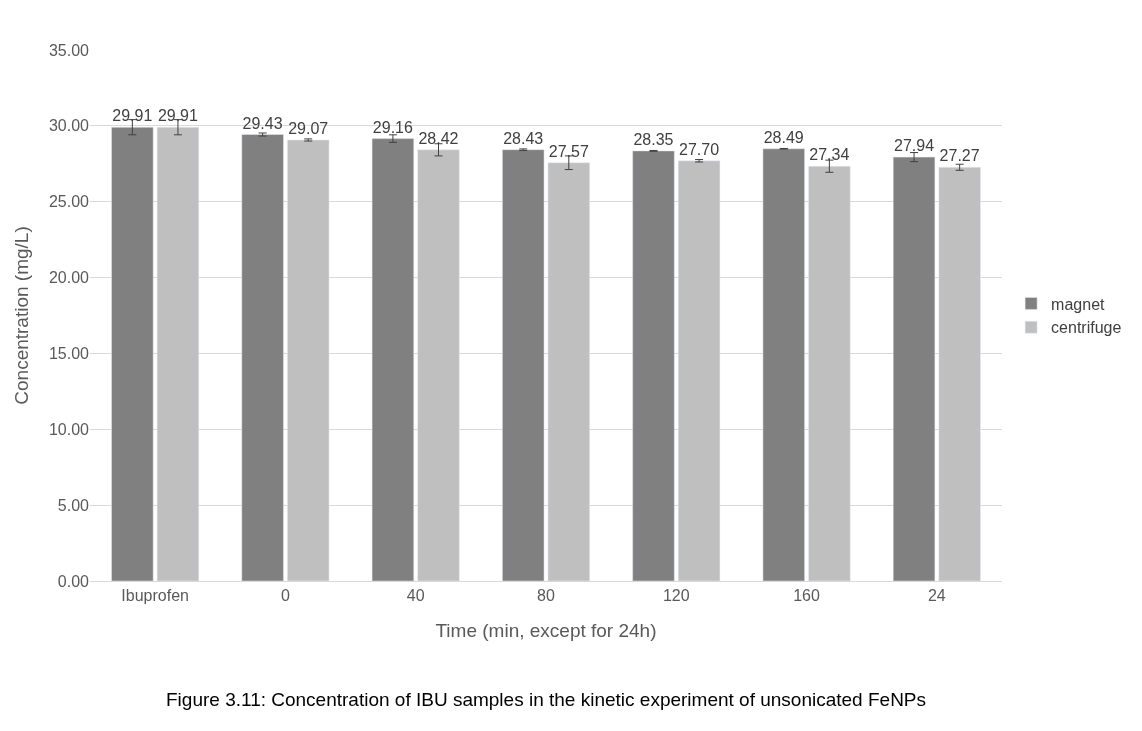 This screenshot has width=1142, height=731. Describe the element at coordinates (69, 278) in the screenshot. I see `y-tick-label: 20.00` at that location.